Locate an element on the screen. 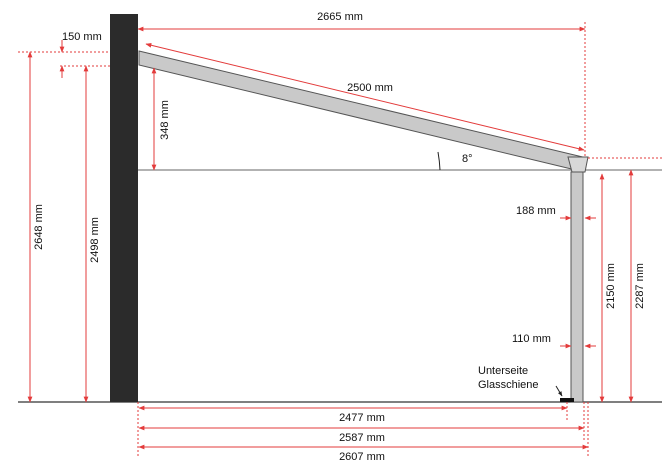 This screenshot has width=662, height=464. label-bottom-2607: 2607 mm is located at coordinates (362, 457).